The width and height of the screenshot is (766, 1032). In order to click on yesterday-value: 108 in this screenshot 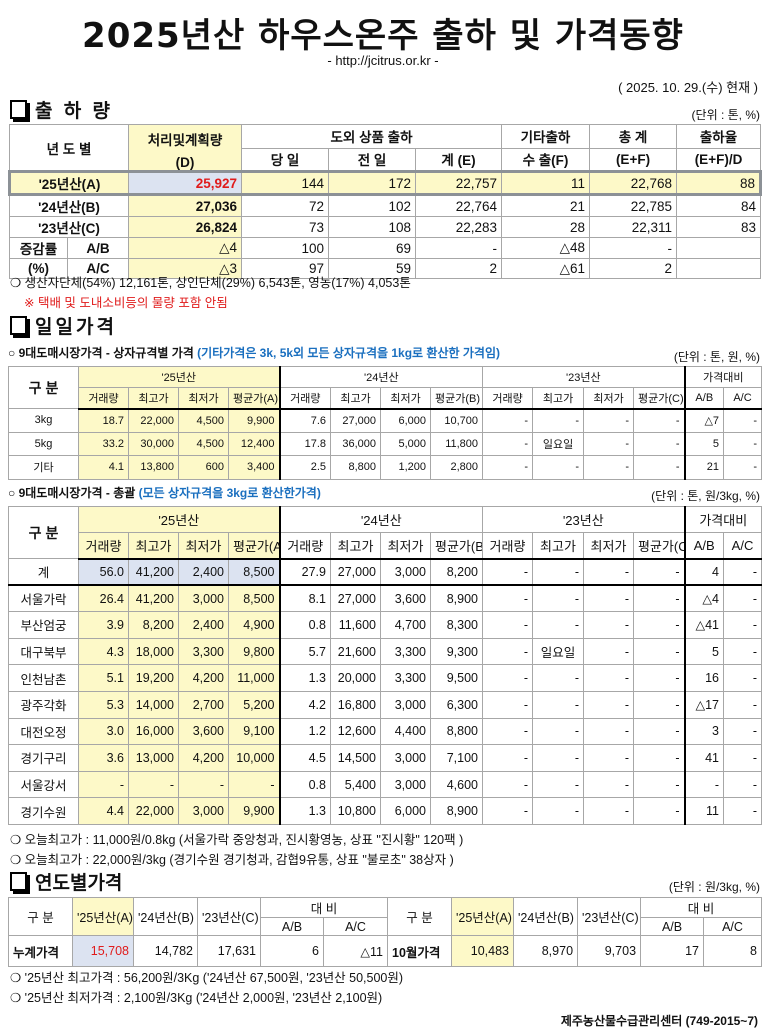, I will do `click(372, 227)`.